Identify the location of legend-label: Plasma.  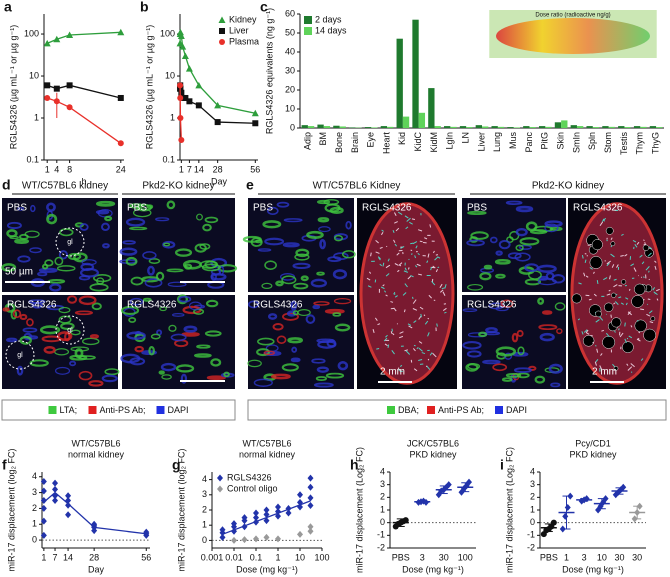
(244, 41).